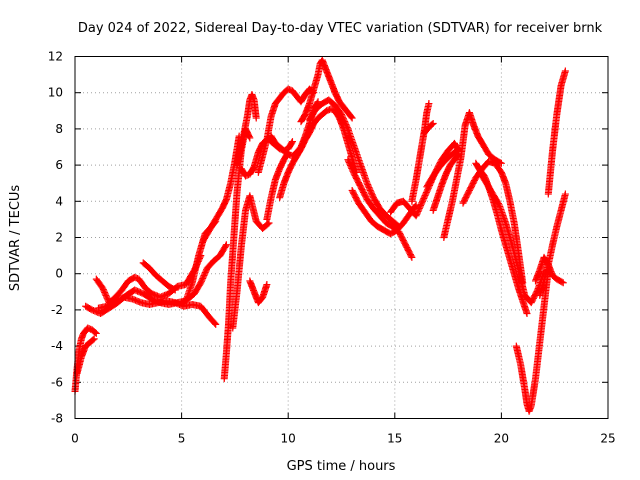 The width and height of the screenshot is (640, 480). I want to click on y-tick-label: -4, so click(57, 346).